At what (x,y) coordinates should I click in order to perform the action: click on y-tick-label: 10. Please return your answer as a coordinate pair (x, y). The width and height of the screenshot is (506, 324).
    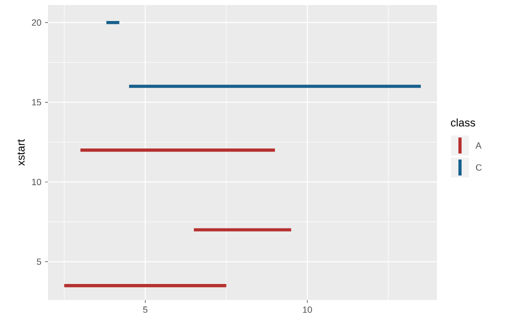
    Looking at the image, I should click on (37, 182).